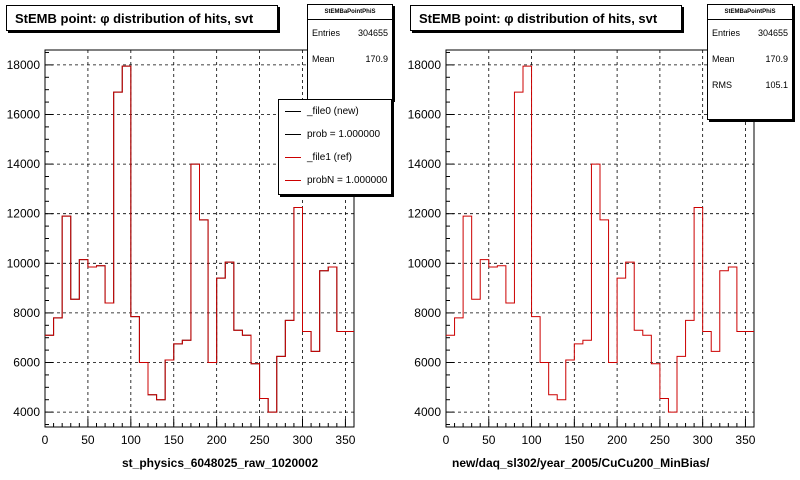 This screenshot has width=800, height=480. What do you see at coordinates (350, 33) in the screenshot?
I see `left-stats-entries-row: Entries 304655` at bounding box center [350, 33].